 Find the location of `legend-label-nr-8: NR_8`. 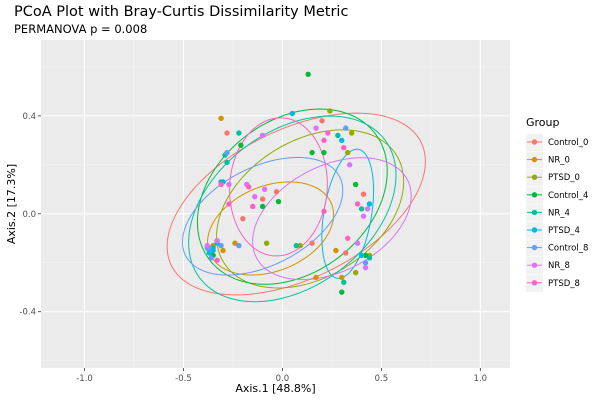

legend-label-nr-8: NR_8 is located at coordinates (559, 266).